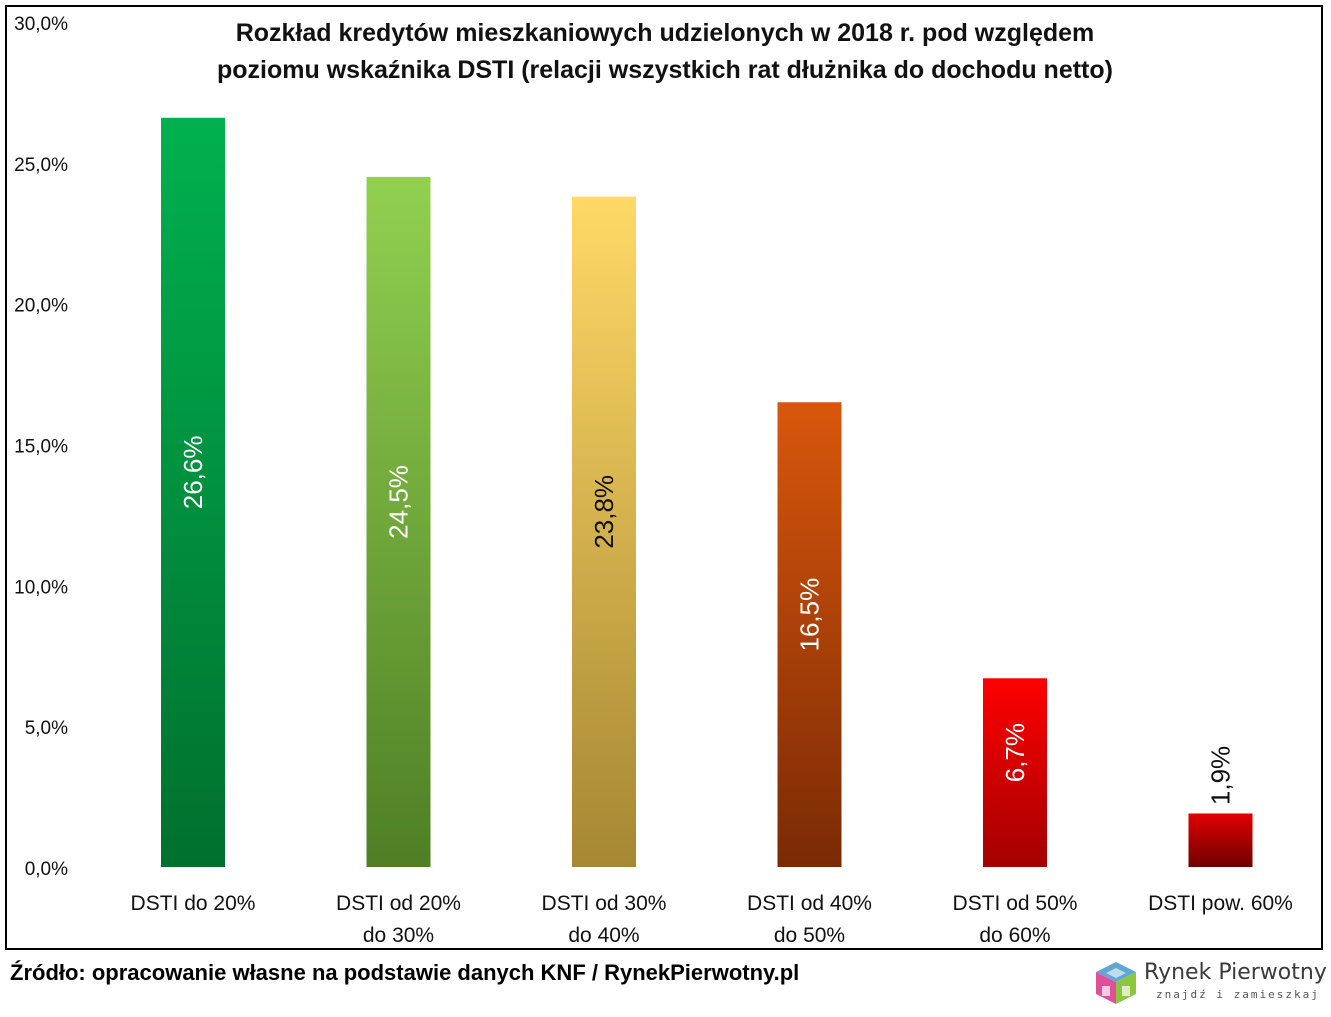 Image resolution: width=1331 pixels, height=1017 pixels. I want to click on data-label: 26,6%, so click(193, 473).